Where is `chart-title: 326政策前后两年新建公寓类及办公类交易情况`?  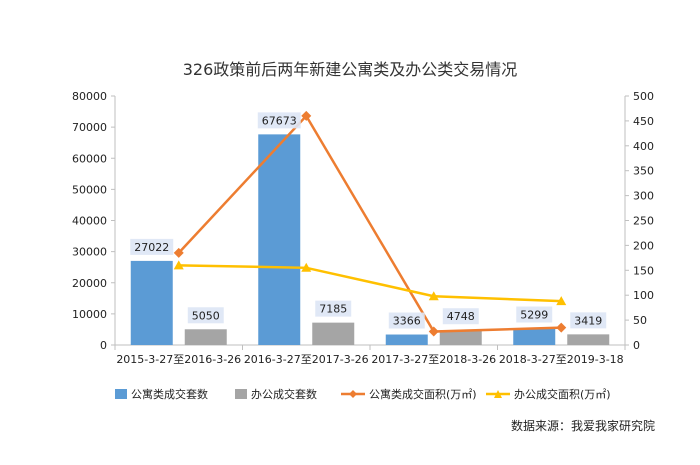
chart-title: 326政策前后两年新建公寓类及办公类交易情况 is located at coordinates (350, 69).